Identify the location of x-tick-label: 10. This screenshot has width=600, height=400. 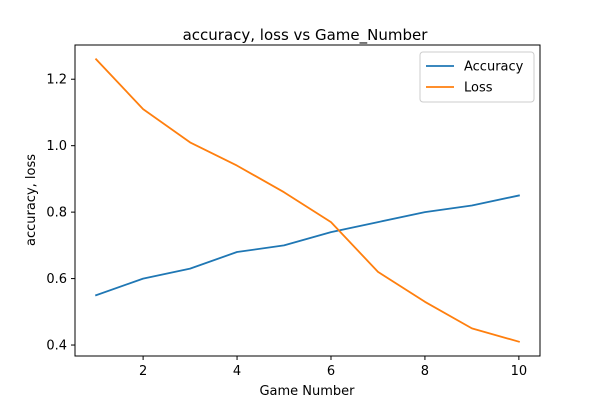
(519, 371).